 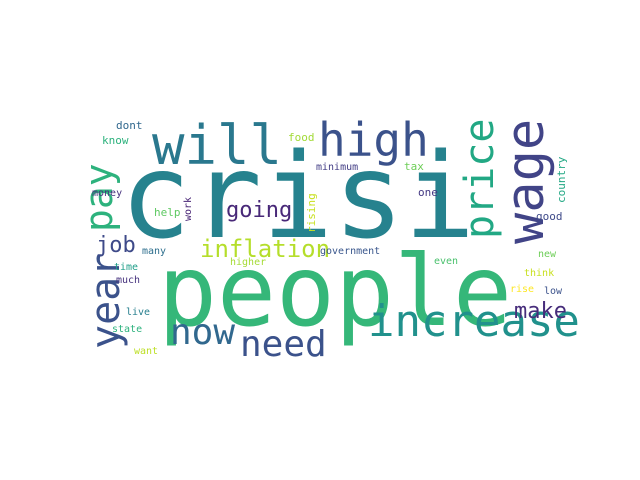 What do you see at coordinates (428, 192) in the screenshot?
I see `word-one: one` at bounding box center [428, 192].